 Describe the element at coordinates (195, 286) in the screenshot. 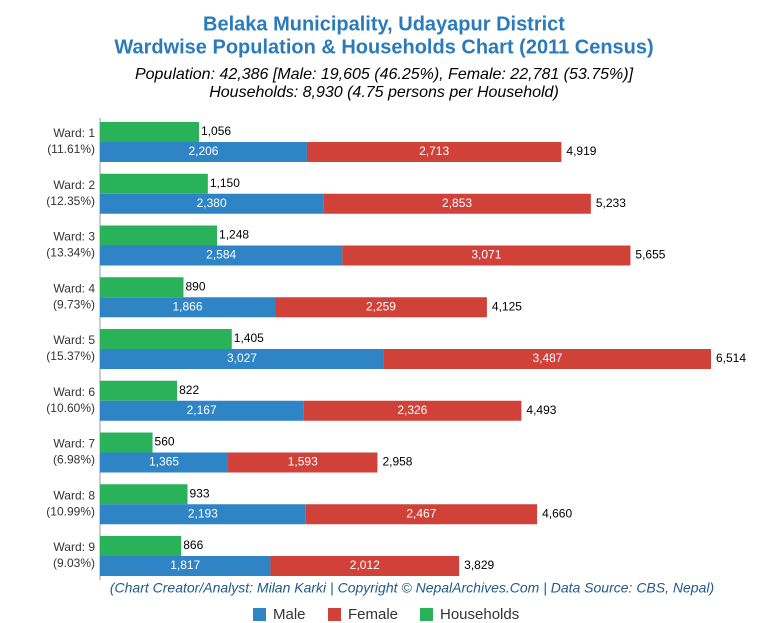

I see `value-label: 890` at that location.